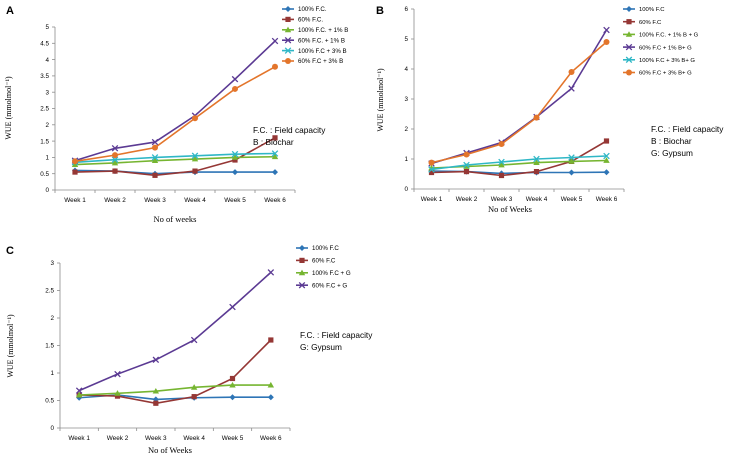 The width and height of the screenshot is (742, 459). What do you see at coordinates (10, 346) in the screenshot?
I see `y-axis-title: WUE (mmolmol⁻¹)` at bounding box center [10, 346].